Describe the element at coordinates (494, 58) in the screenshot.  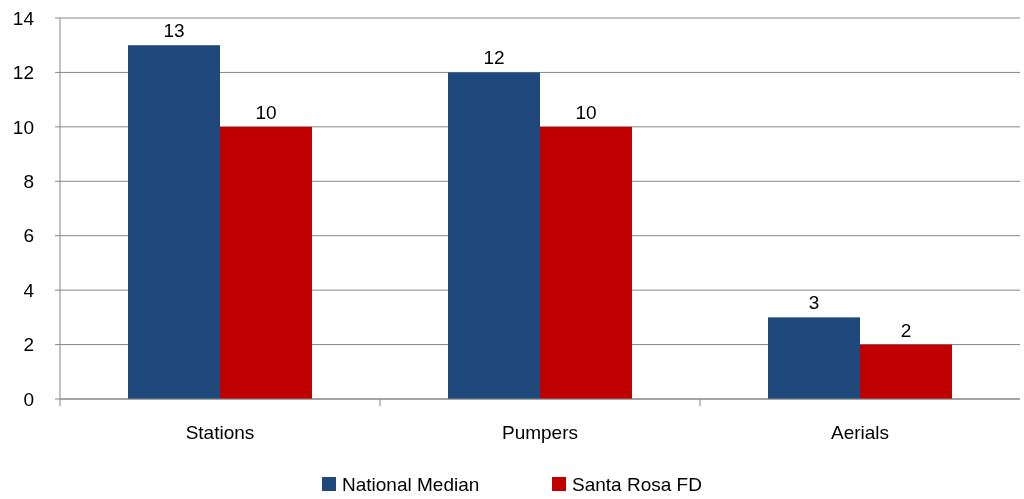
I see `data-label: 12` at that location.